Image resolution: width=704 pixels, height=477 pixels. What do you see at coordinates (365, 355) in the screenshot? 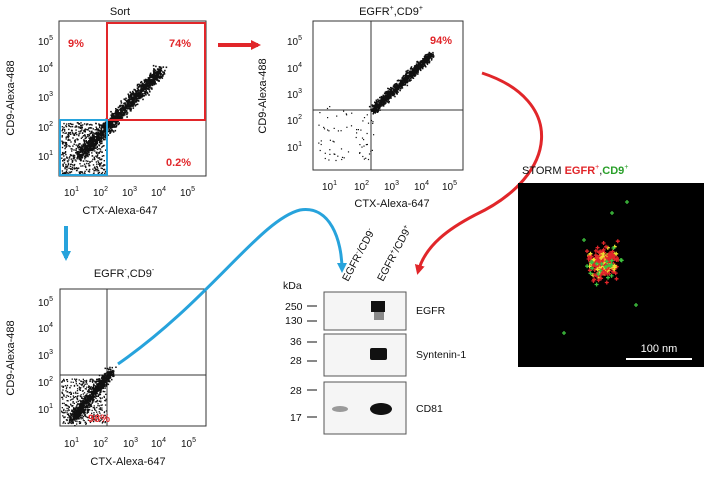
I see `blot-panel-syntenin` at bounding box center [365, 355].